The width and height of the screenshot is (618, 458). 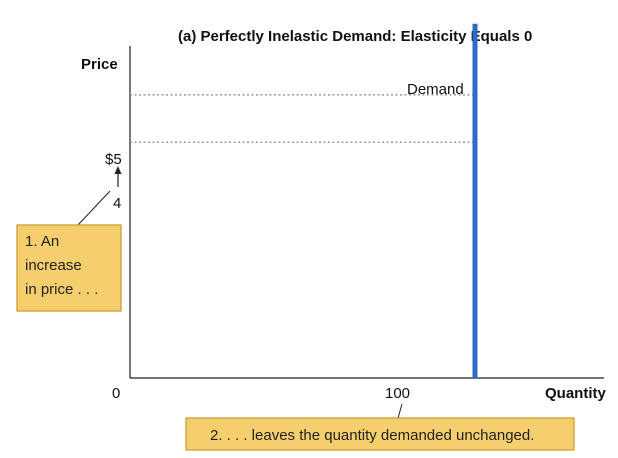 What do you see at coordinates (94, 208) in the screenshot?
I see `annotation-1-leader` at bounding box center [94, 208].